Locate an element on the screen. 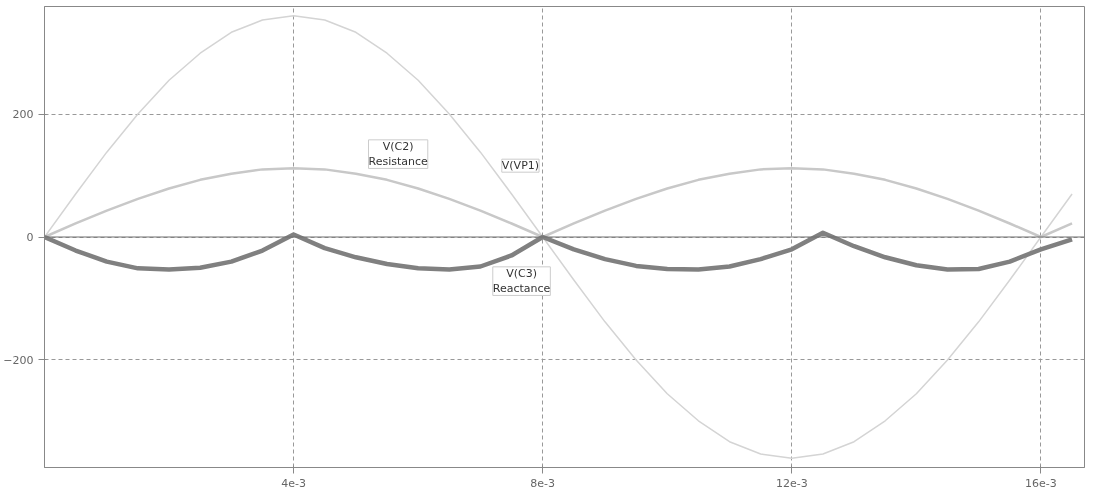 The image size is (1098, 501). y-tick-label: 0 is located at coordinates (30, 237).